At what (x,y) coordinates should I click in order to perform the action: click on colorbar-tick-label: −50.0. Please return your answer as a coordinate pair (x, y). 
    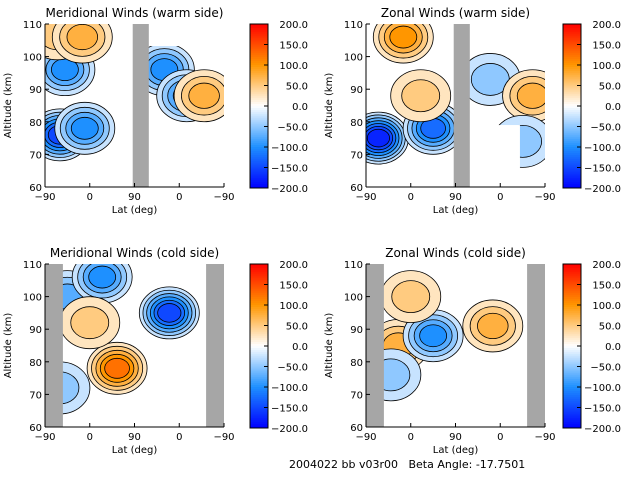
    Looking at the image, I should click on (605, 128).